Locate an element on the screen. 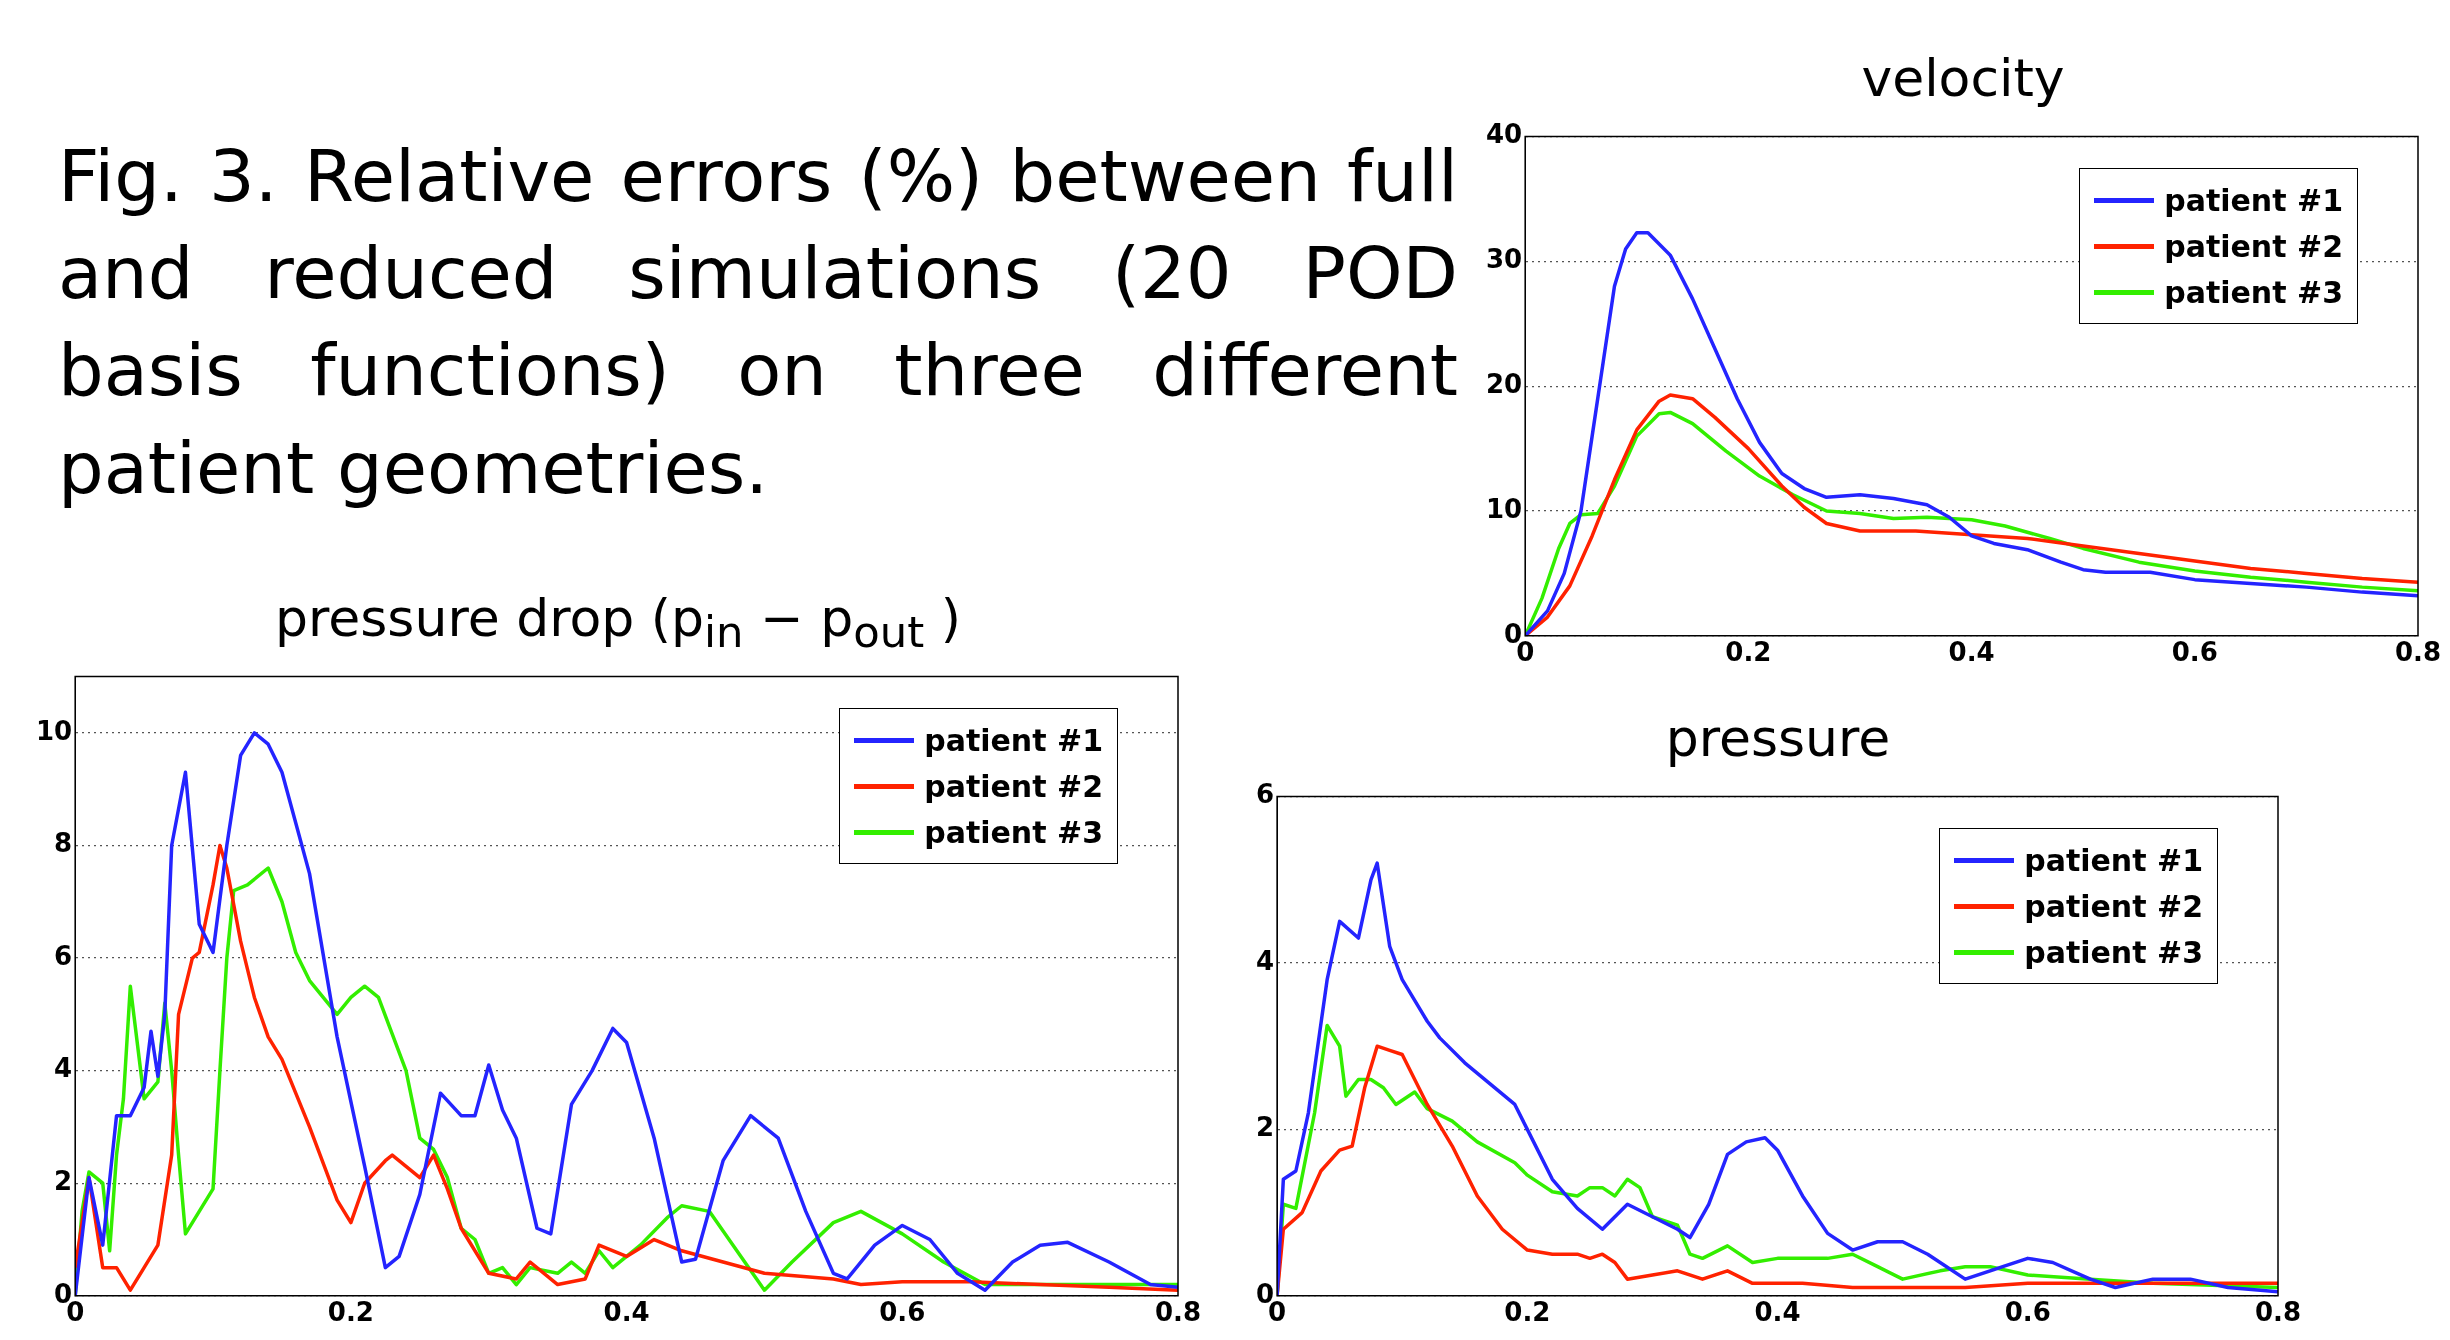 The image size is (2450, 1340). y-tick-label: 40 is located at coordinates (1504, 134).